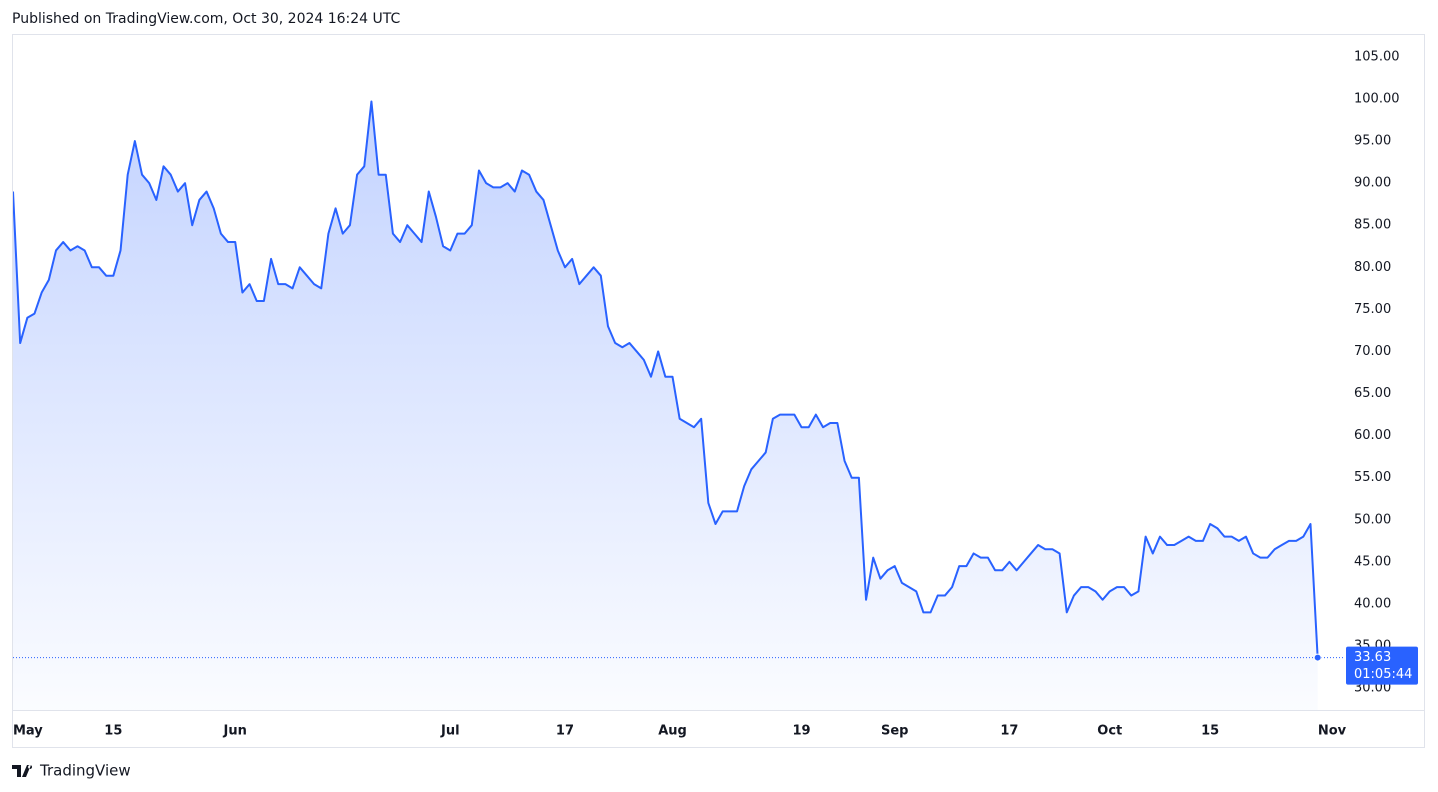 Image resolution: width=1438 pixels, height=792 pixels. Describe the element at coordinates (1109, 731) in the screenshot. I see `x-tick-label: Oct` at that location.